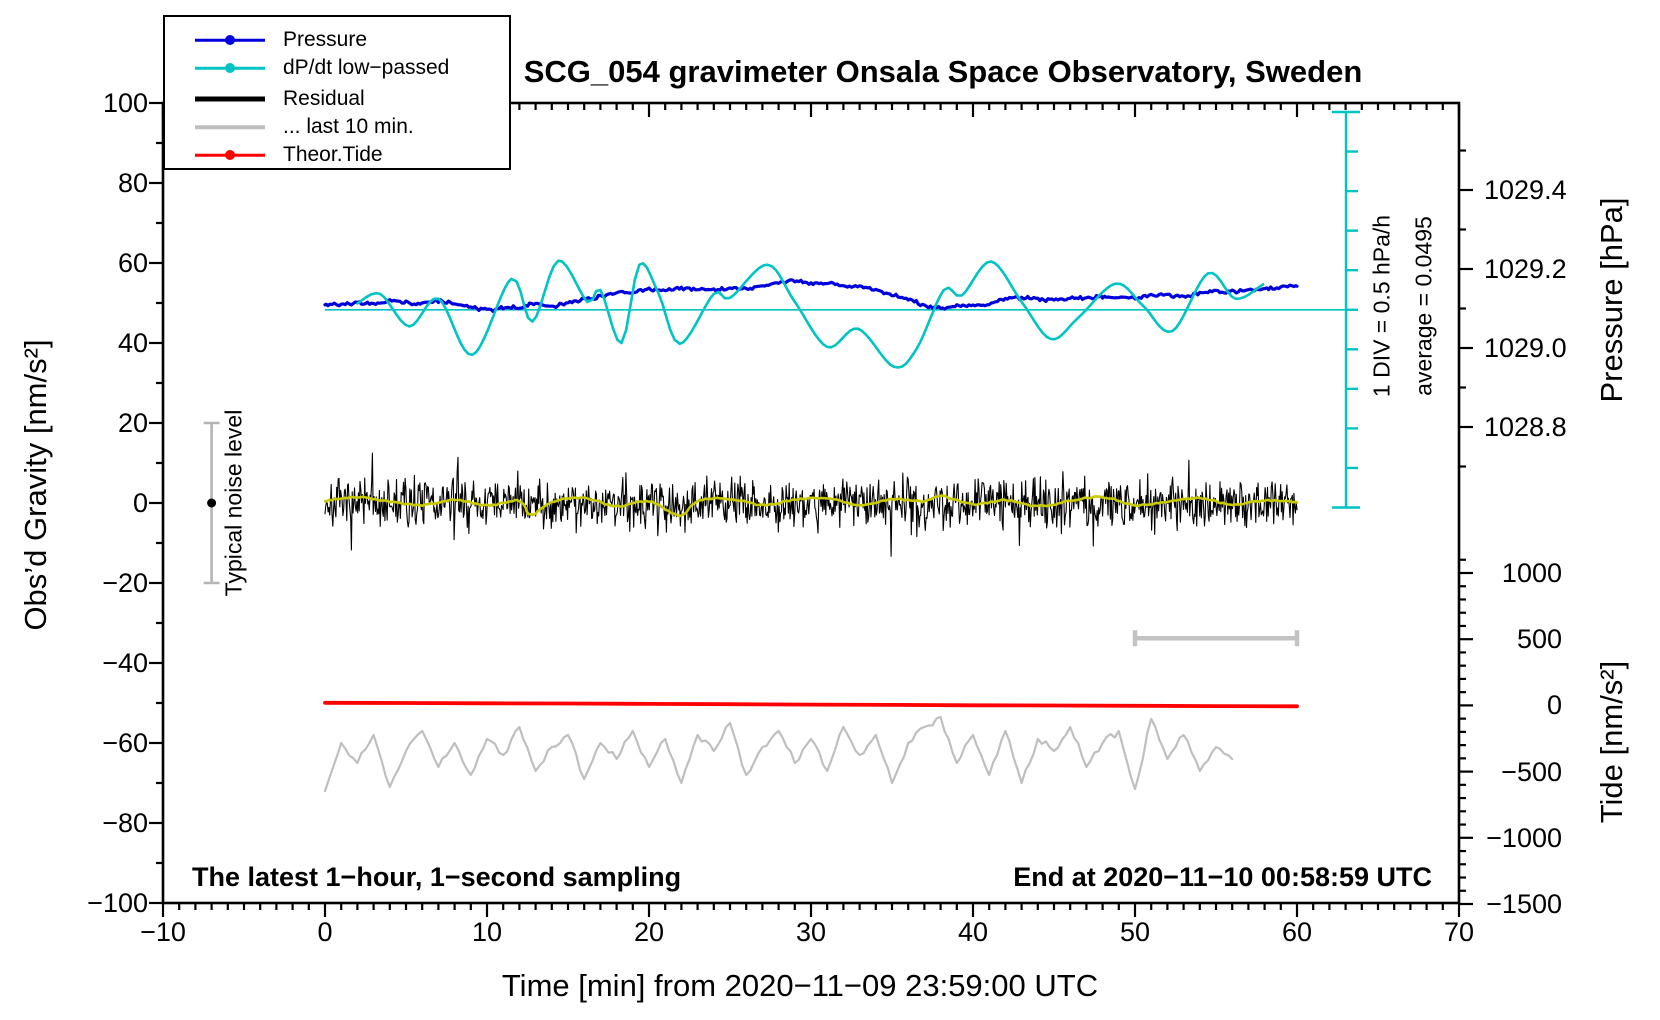 The image size is (1660, 1020). Describe the element at coordinates (324, 98) in the screenshot. I see `legend-label: Residual` at that location.